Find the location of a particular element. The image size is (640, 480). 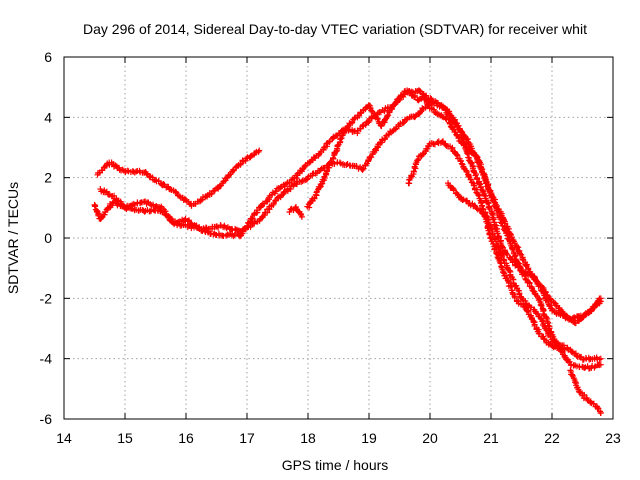

y-tick-label: -6 is located at coordinates (46, 419).